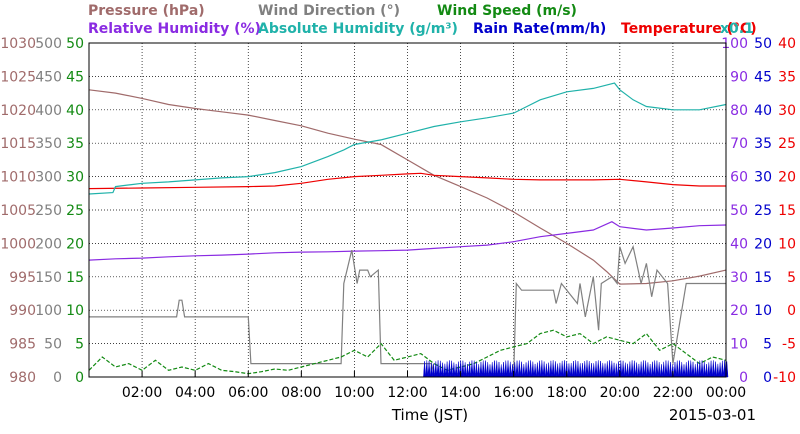 This screenshot has height=434, width=800. What do you see at coordinates (75, 244) in the screenshot?
I see `wind_speed-tick-label: 20` at bounding box center [75, 244].